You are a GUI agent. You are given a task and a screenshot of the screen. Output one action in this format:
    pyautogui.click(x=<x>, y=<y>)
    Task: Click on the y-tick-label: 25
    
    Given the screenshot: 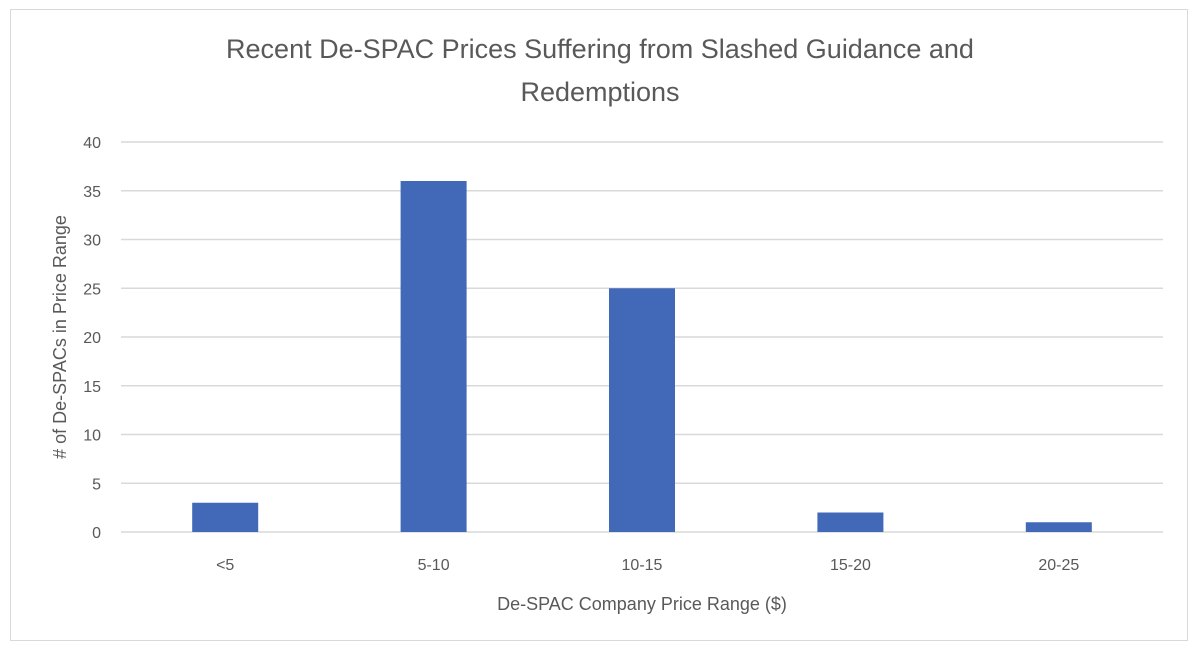 What is the action you would take?
    pyautogui.click(x=92, y=289)
    